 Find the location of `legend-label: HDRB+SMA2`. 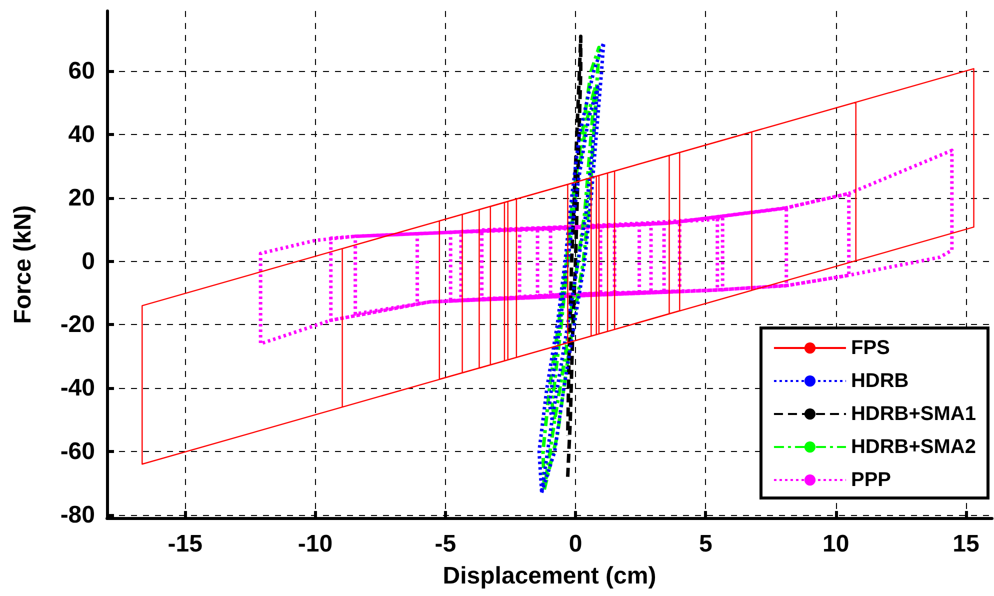

legend-label: HDRB+SMA2 is located at coordinates (913, 447).